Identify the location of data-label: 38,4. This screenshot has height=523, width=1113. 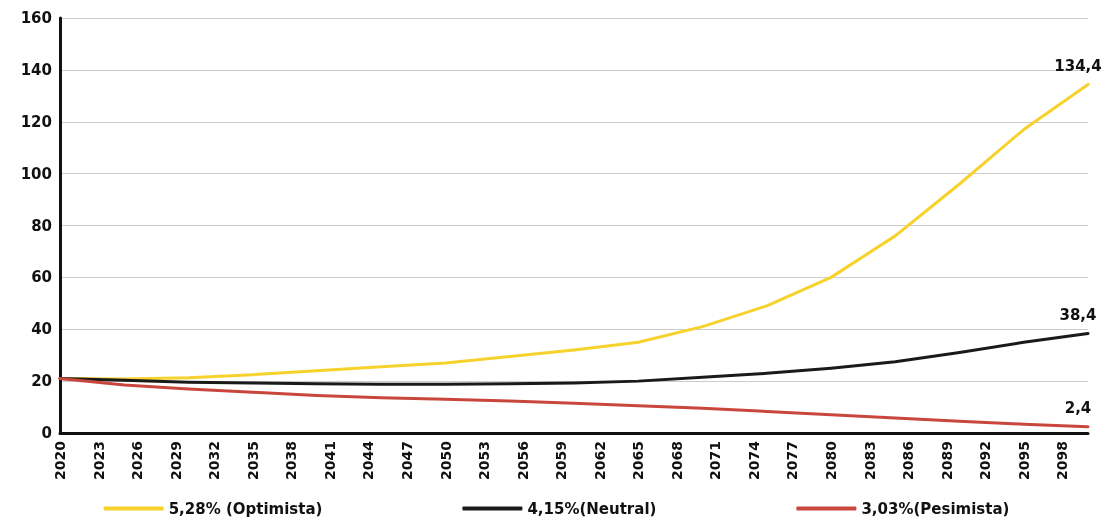
(1078, 314).